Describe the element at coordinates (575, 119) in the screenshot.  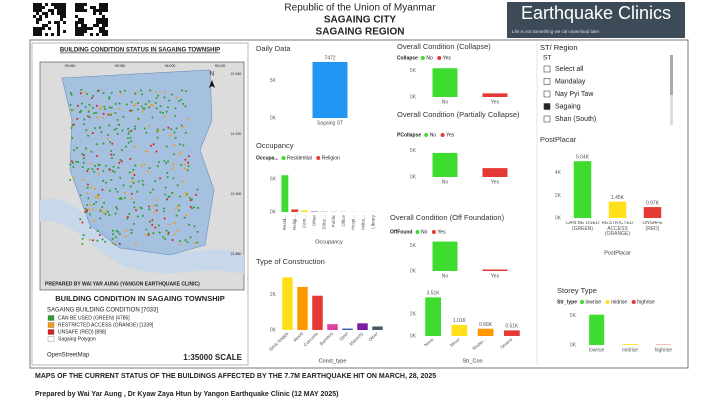
I see `slicer-item: Shan (South)` at that location.